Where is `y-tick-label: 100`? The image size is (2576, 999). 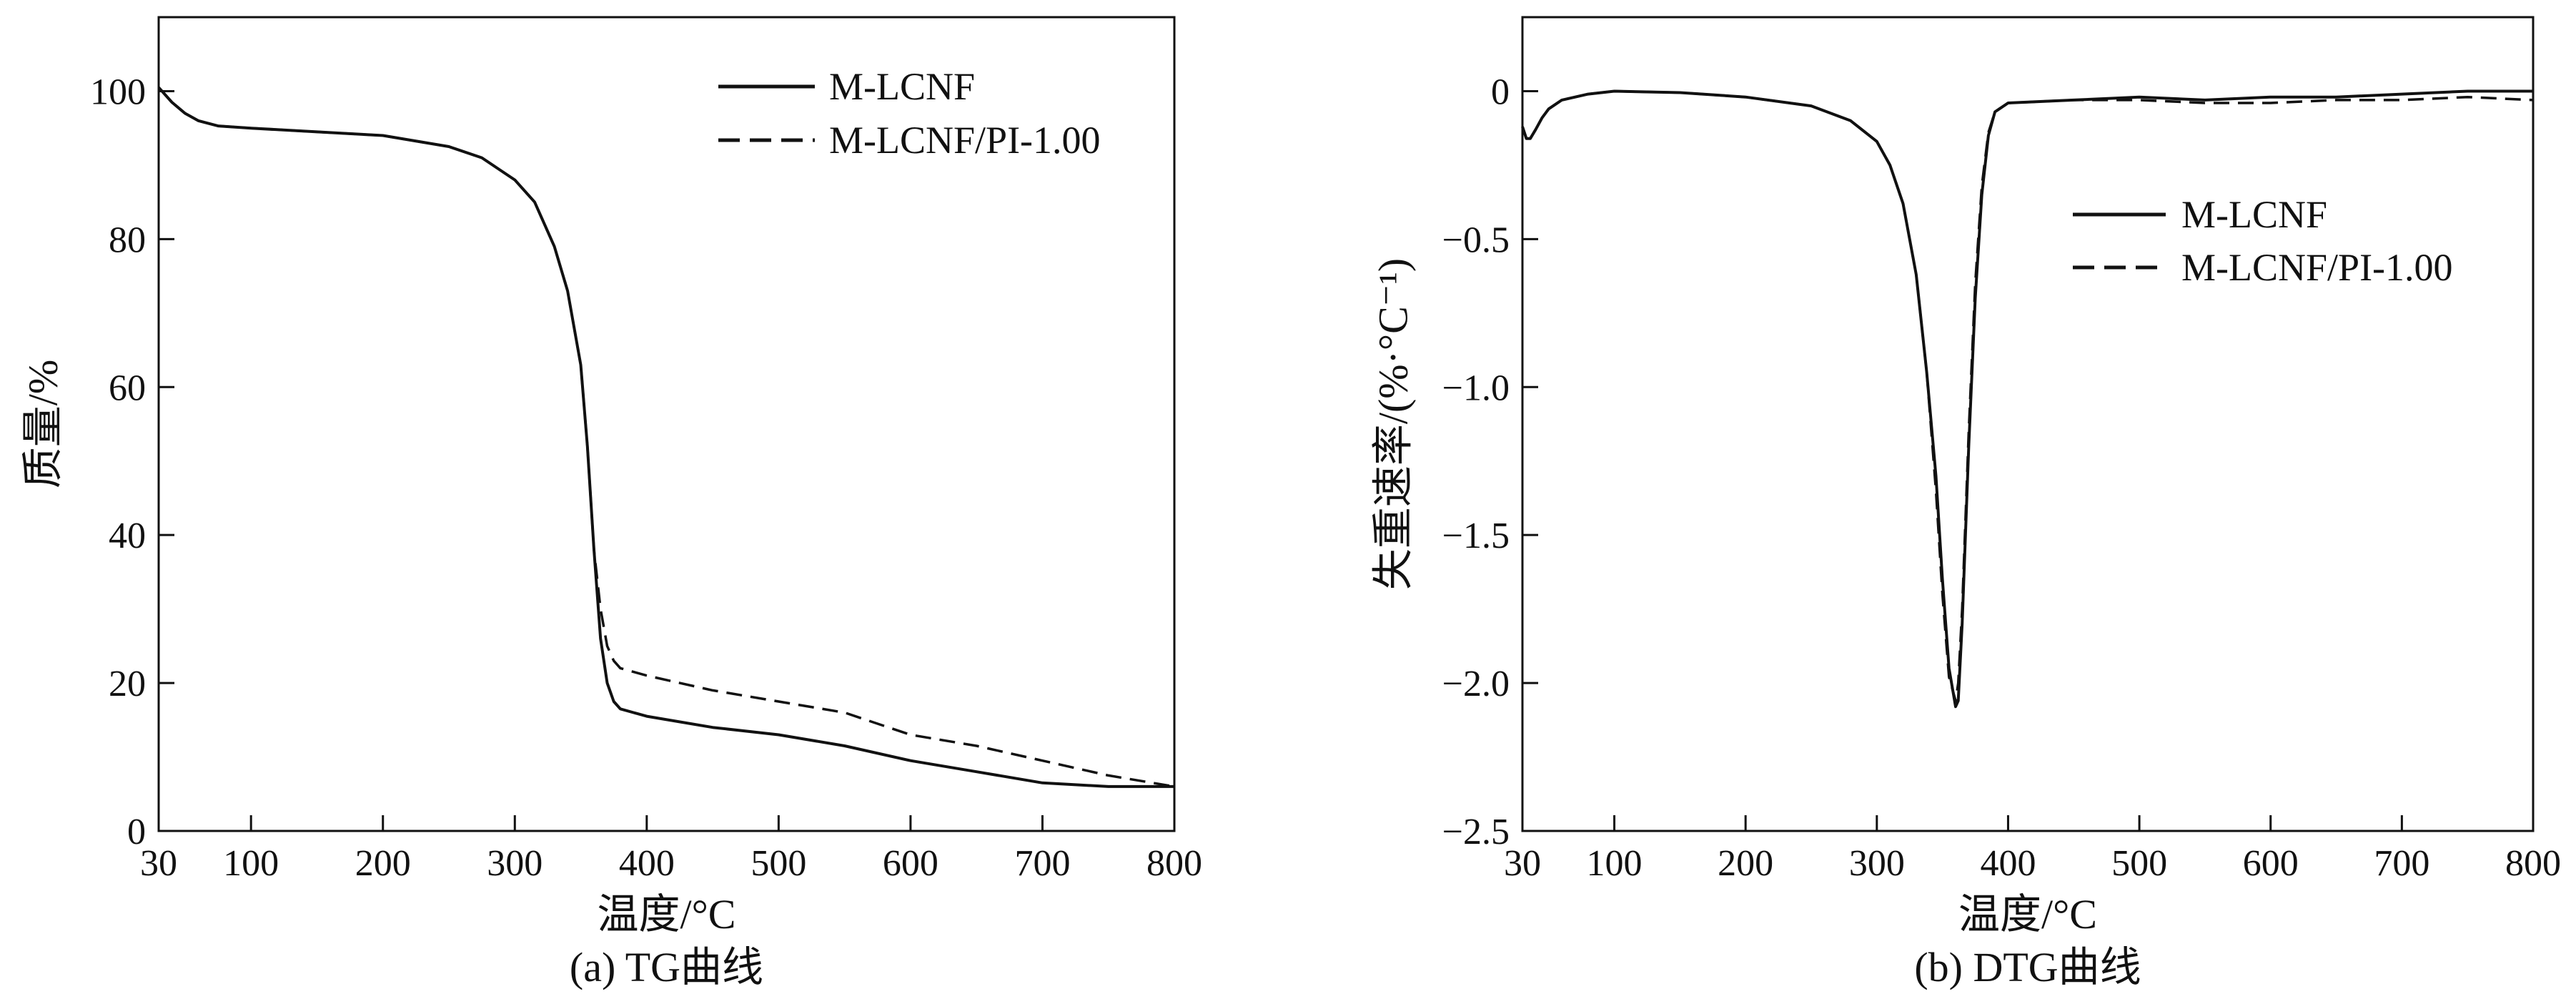
y-tick-label: 100 is located at coordinates (118, 92).